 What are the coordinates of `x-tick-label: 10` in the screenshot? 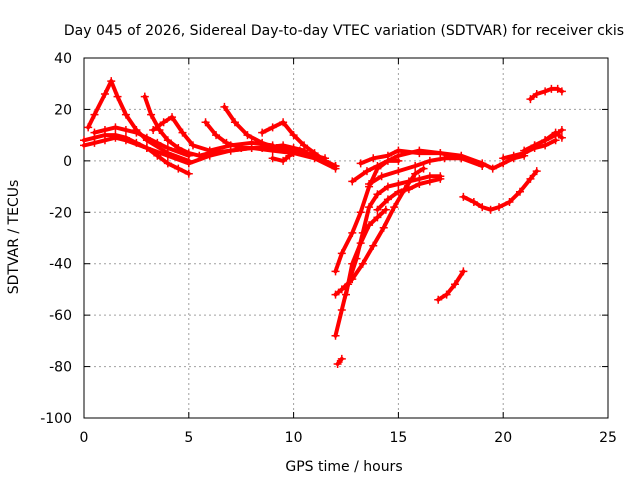 It's located at (294, 438).